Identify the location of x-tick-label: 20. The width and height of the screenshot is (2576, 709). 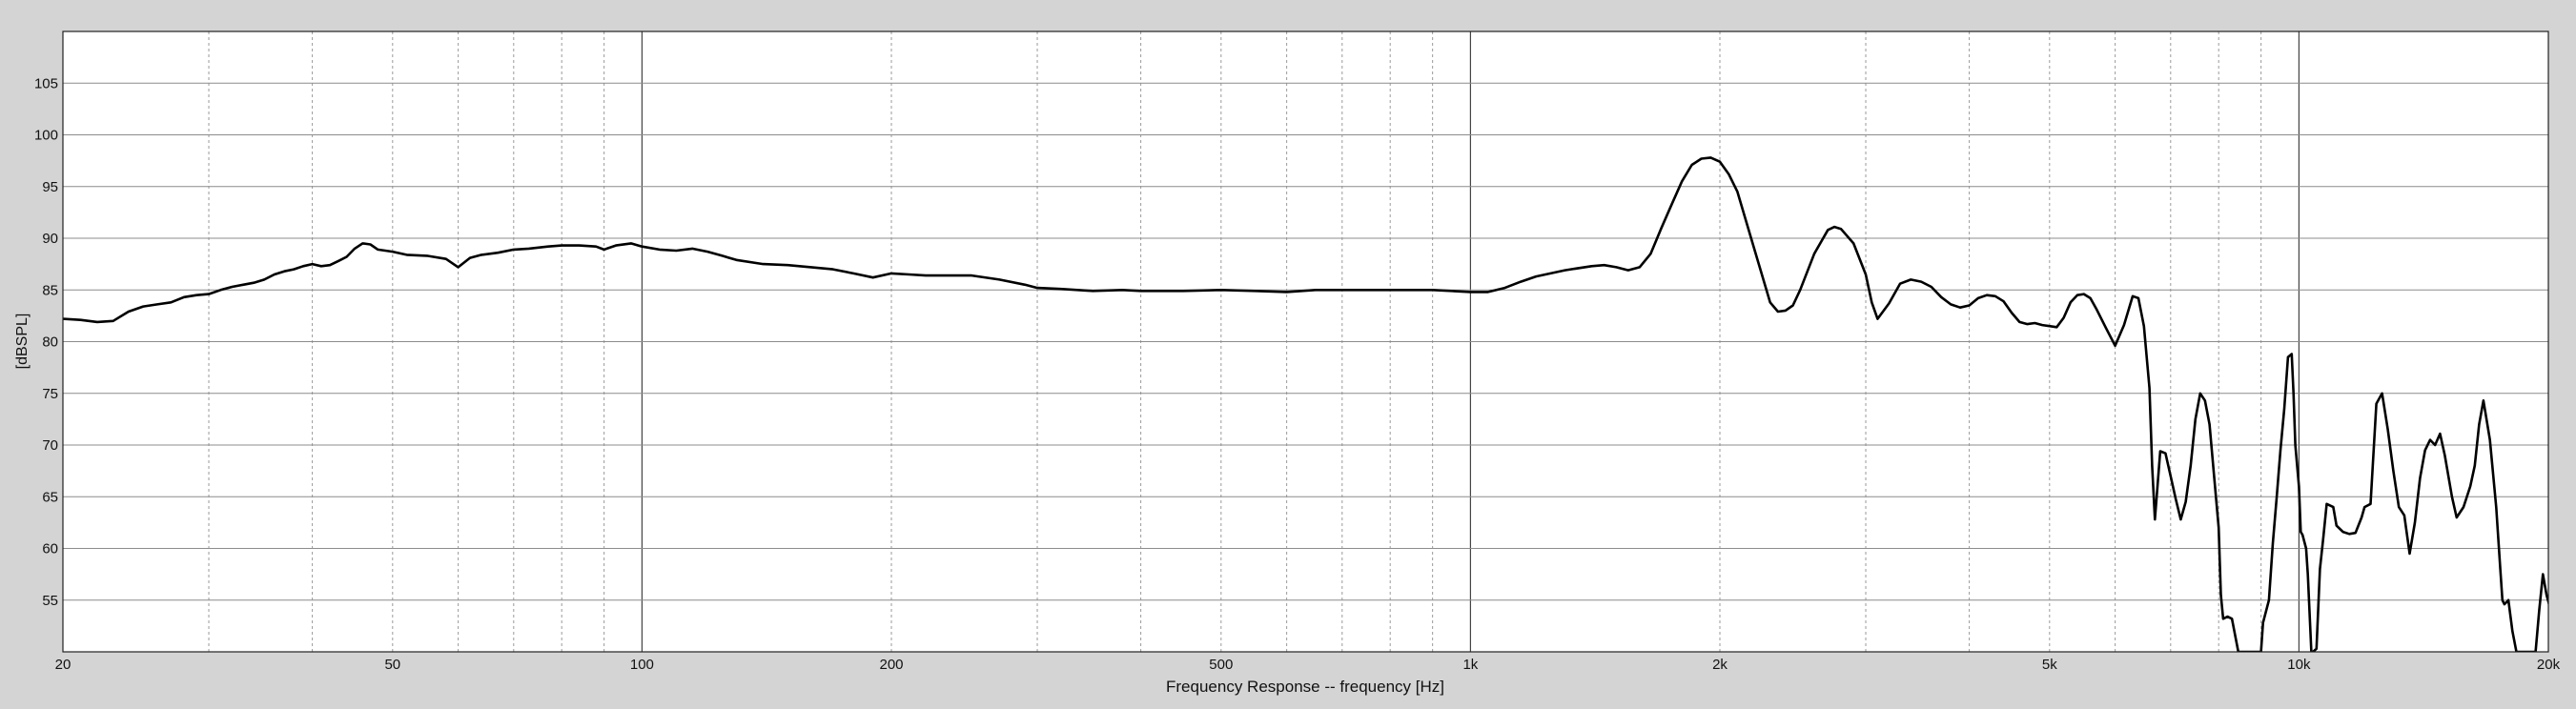
(64, 665).